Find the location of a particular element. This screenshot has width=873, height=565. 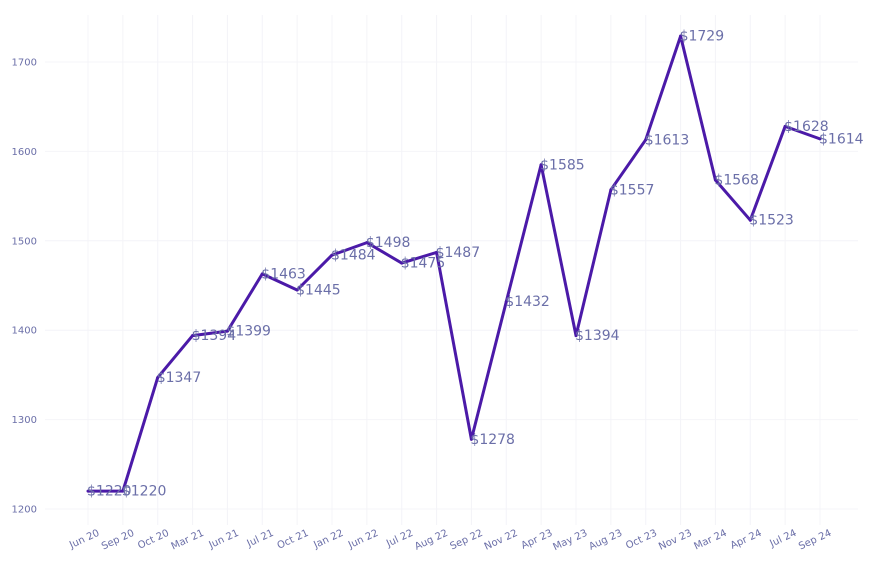

data-label: $1445 is located at coordinates (318, 290).